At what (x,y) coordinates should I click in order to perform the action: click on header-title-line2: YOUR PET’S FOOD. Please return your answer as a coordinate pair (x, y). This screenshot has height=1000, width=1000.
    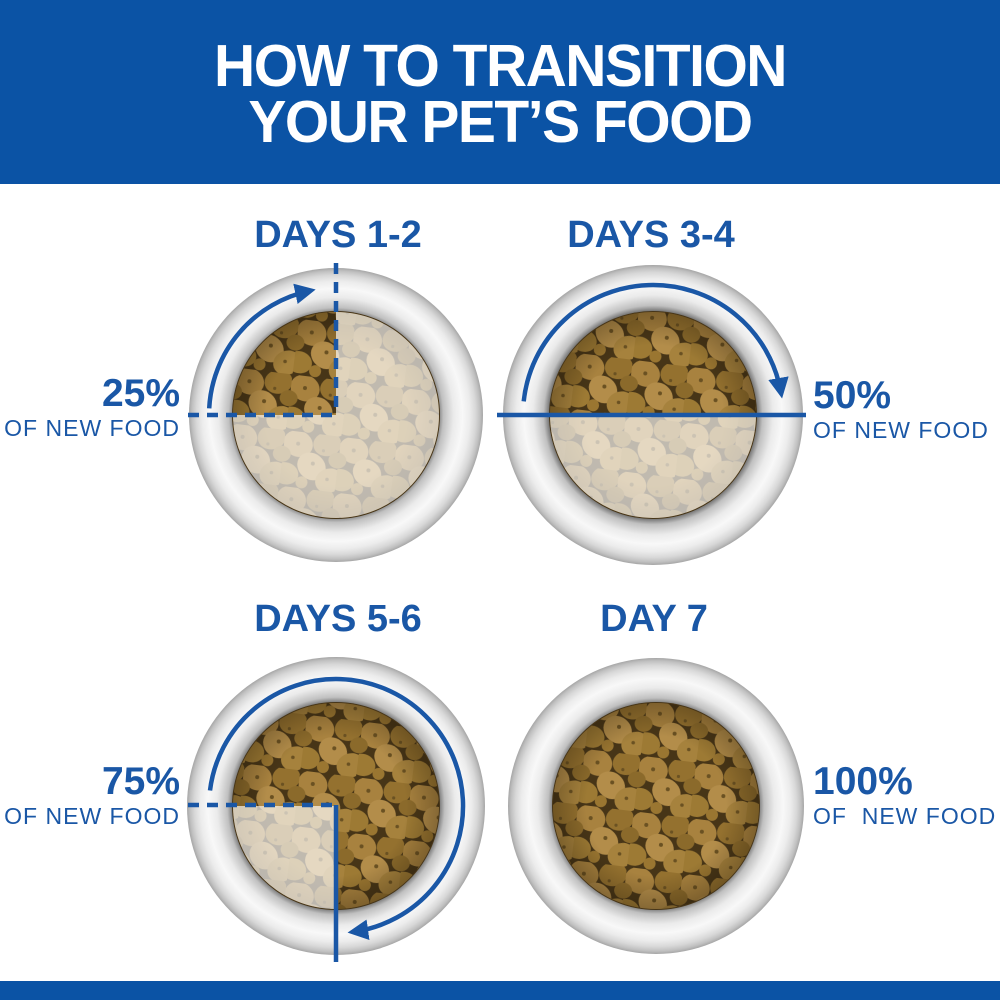
    Looking at the image, I should click on (500, 122).